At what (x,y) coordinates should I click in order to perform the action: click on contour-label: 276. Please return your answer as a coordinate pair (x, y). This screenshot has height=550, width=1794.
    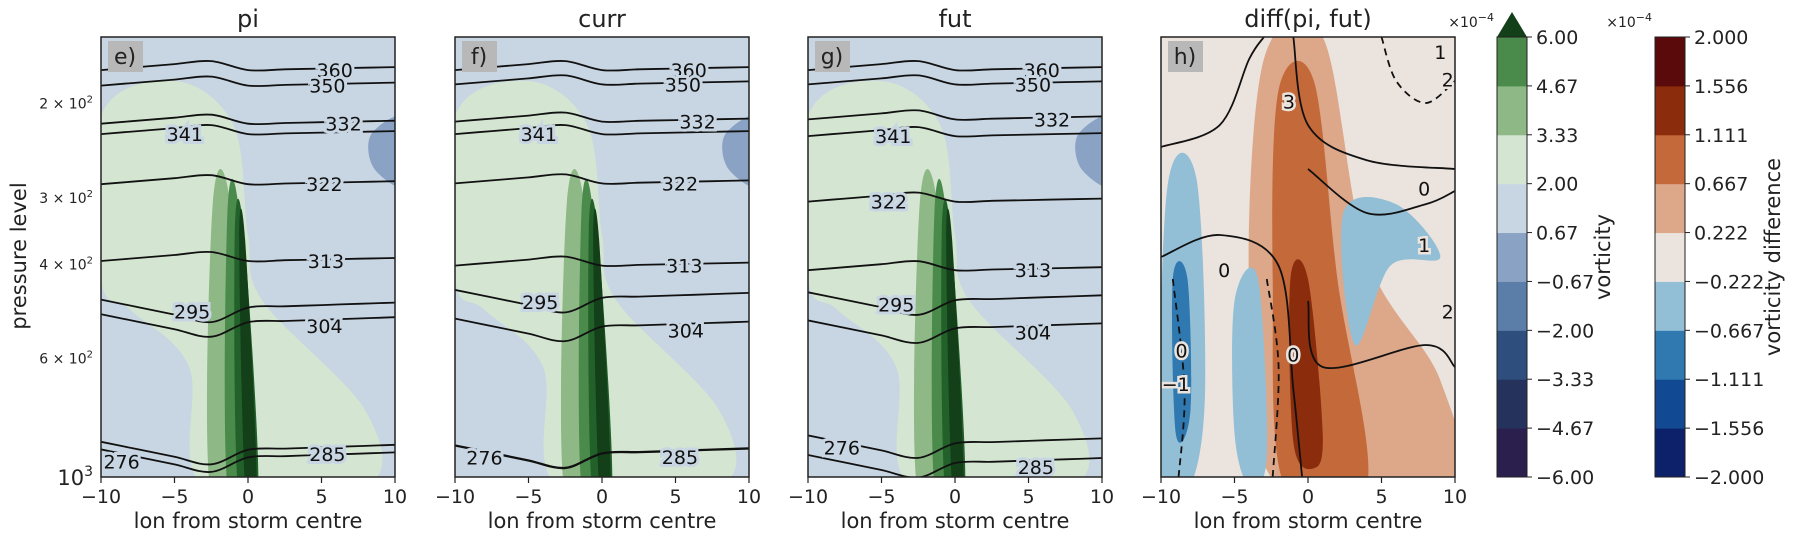
    Looking at the image, I should click on (484, 459).